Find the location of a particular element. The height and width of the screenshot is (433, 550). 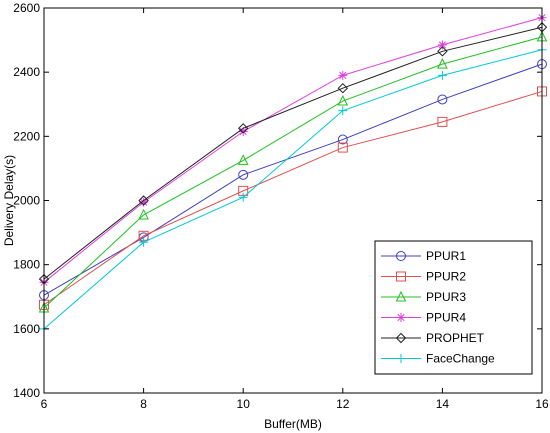

legend-label-prophet: PROPHET is located at coordinates (455, 338).